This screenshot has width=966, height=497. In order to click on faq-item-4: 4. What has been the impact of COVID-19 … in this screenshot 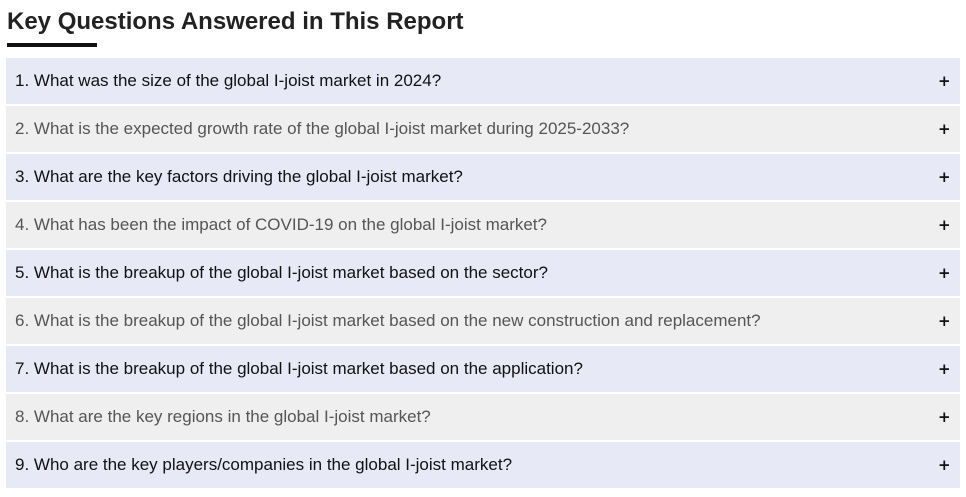, I will do `click(483, 225)`.